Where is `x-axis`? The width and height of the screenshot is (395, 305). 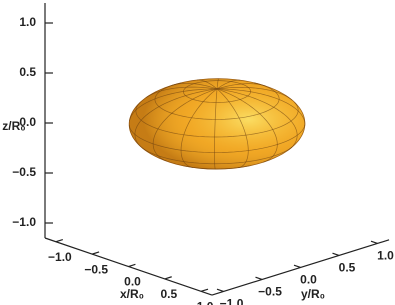
x-axis is located at coordinates (128, 266).